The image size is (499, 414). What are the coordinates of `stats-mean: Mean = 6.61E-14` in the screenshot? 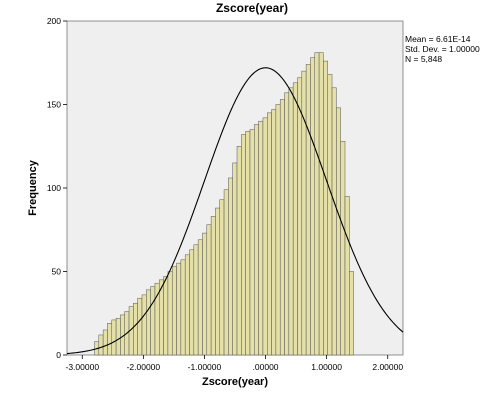 It's located at (438, 39).